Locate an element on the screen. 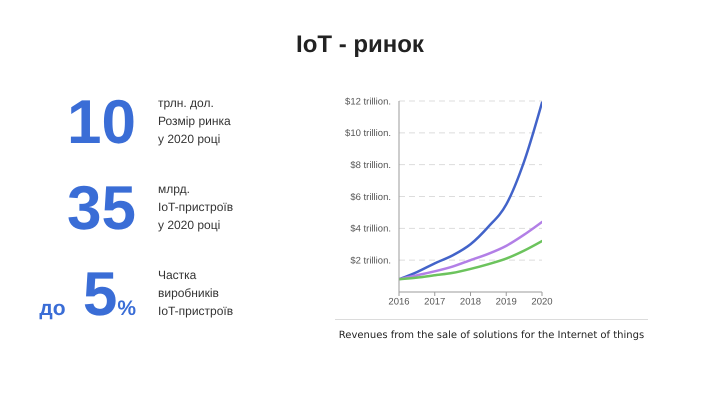 This screenshot has width=720, height=405. y-tick-label: $4 trillion. is located at coordinates (370, 229).